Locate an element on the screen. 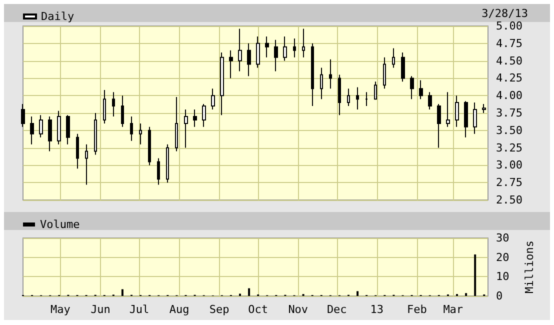  y-tick-label: 2.50 is located at coordinates (509, 200).